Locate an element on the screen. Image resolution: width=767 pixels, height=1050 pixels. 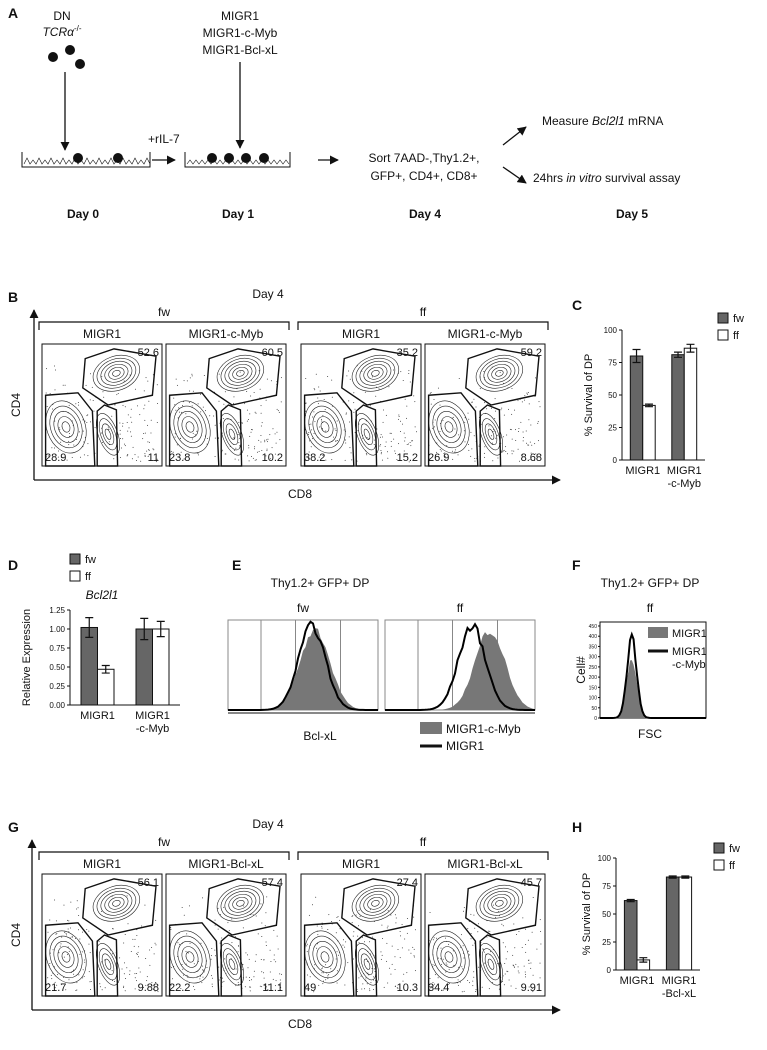
axis-label: Relative Expression is located at coordinates (27, 657).